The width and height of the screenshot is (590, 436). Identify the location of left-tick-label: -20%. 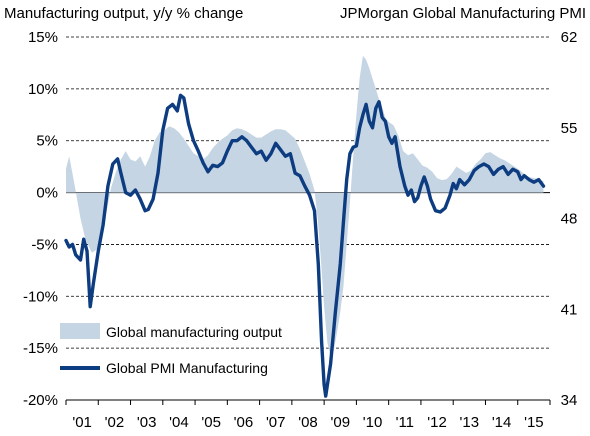
(40, 400).